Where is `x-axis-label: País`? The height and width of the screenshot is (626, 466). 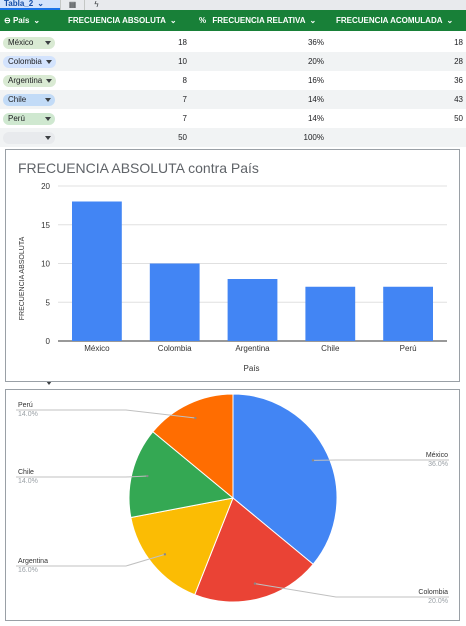 x-axis-label: País is located at coordinates (251, 368).